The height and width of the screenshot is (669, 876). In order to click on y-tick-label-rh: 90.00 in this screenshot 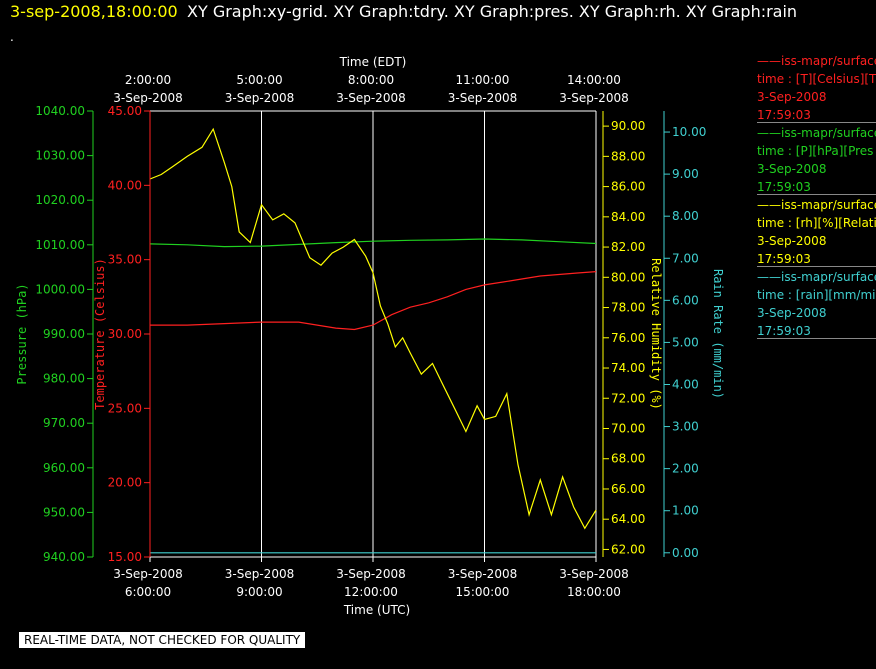, I will do `click(628, 126)`.